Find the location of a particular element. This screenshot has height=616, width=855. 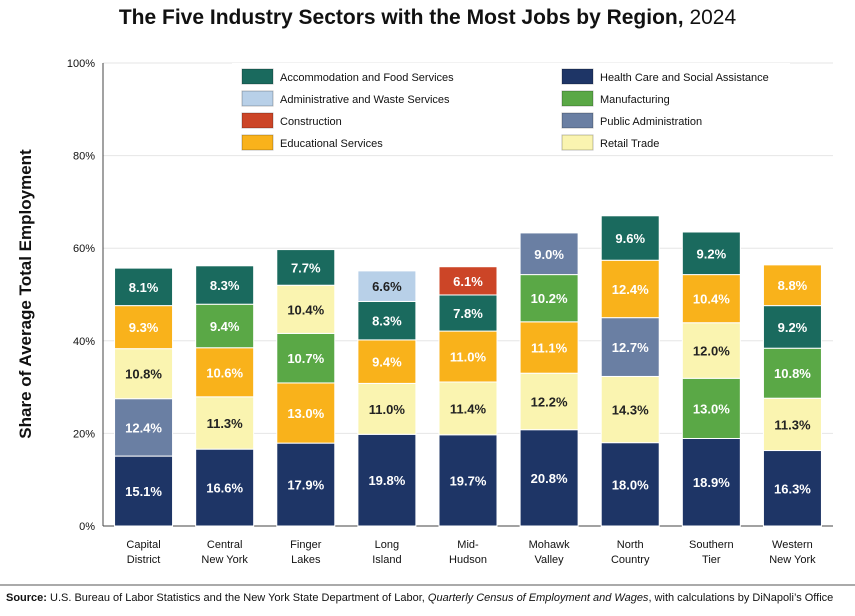

y-tick-label: 60% is located at coordinates (84, 249).